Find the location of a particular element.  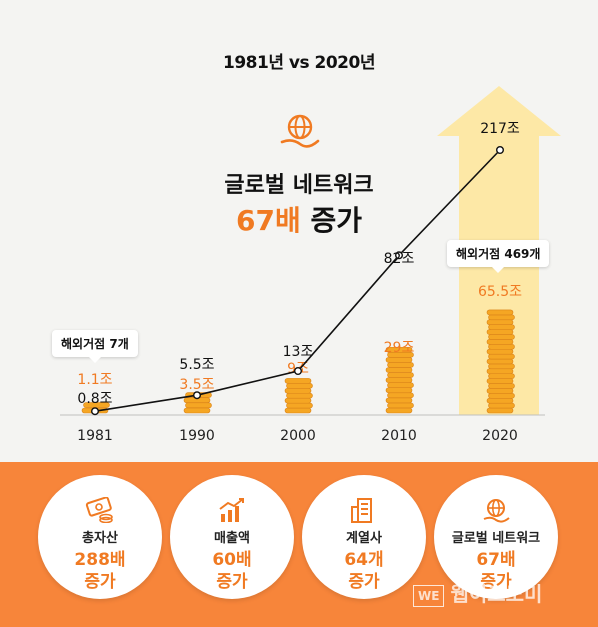

title-line2: 67배 증가 is located at coordinates (299, 219).